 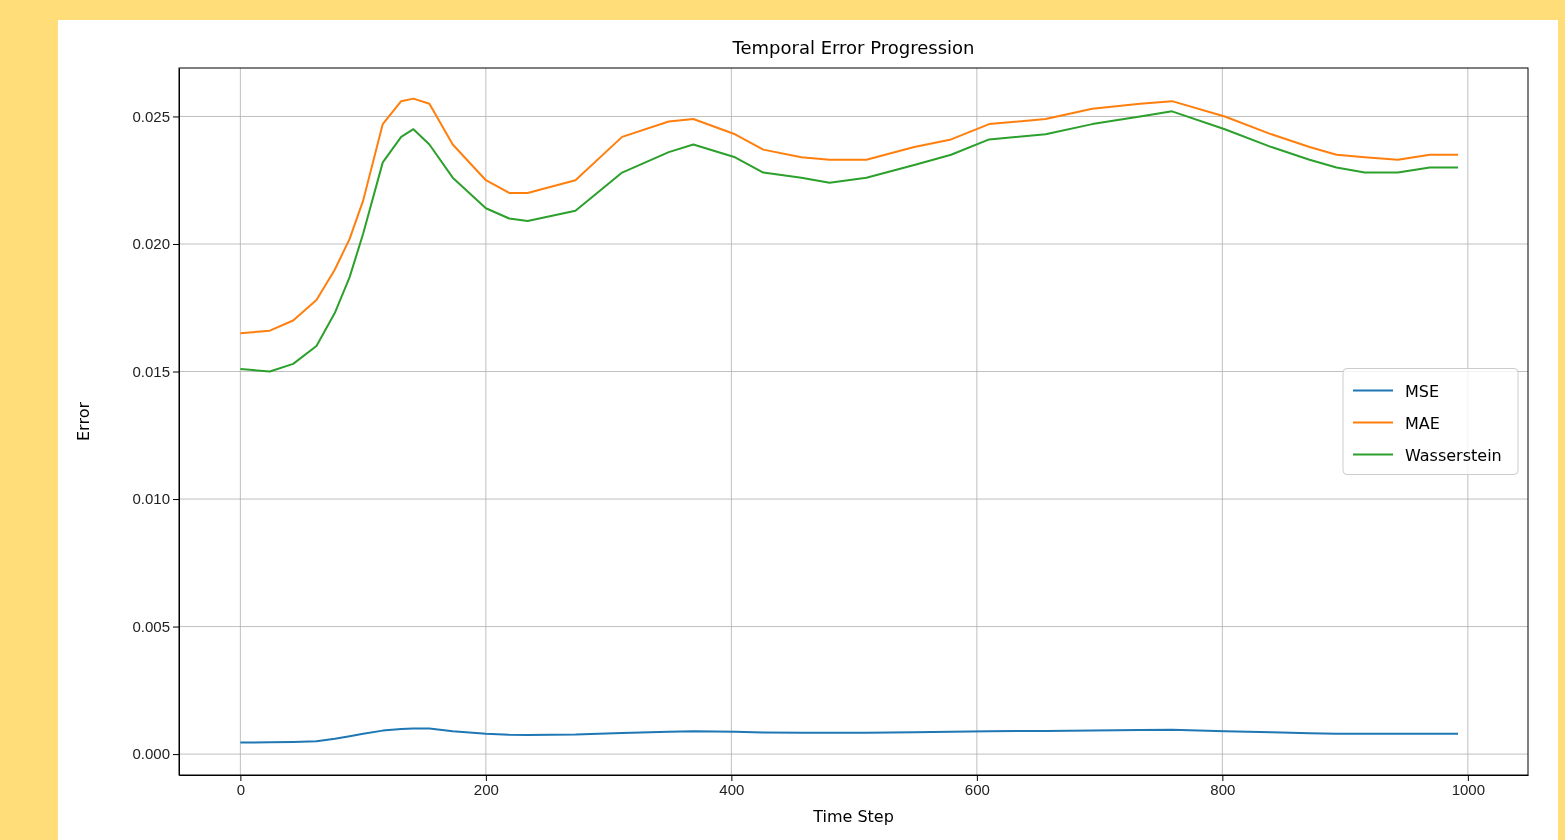 What do you see at coordinates (151, 371) in the screenshot?
I see `y-tick-label: 0.015` at bounding box center [151, 371].